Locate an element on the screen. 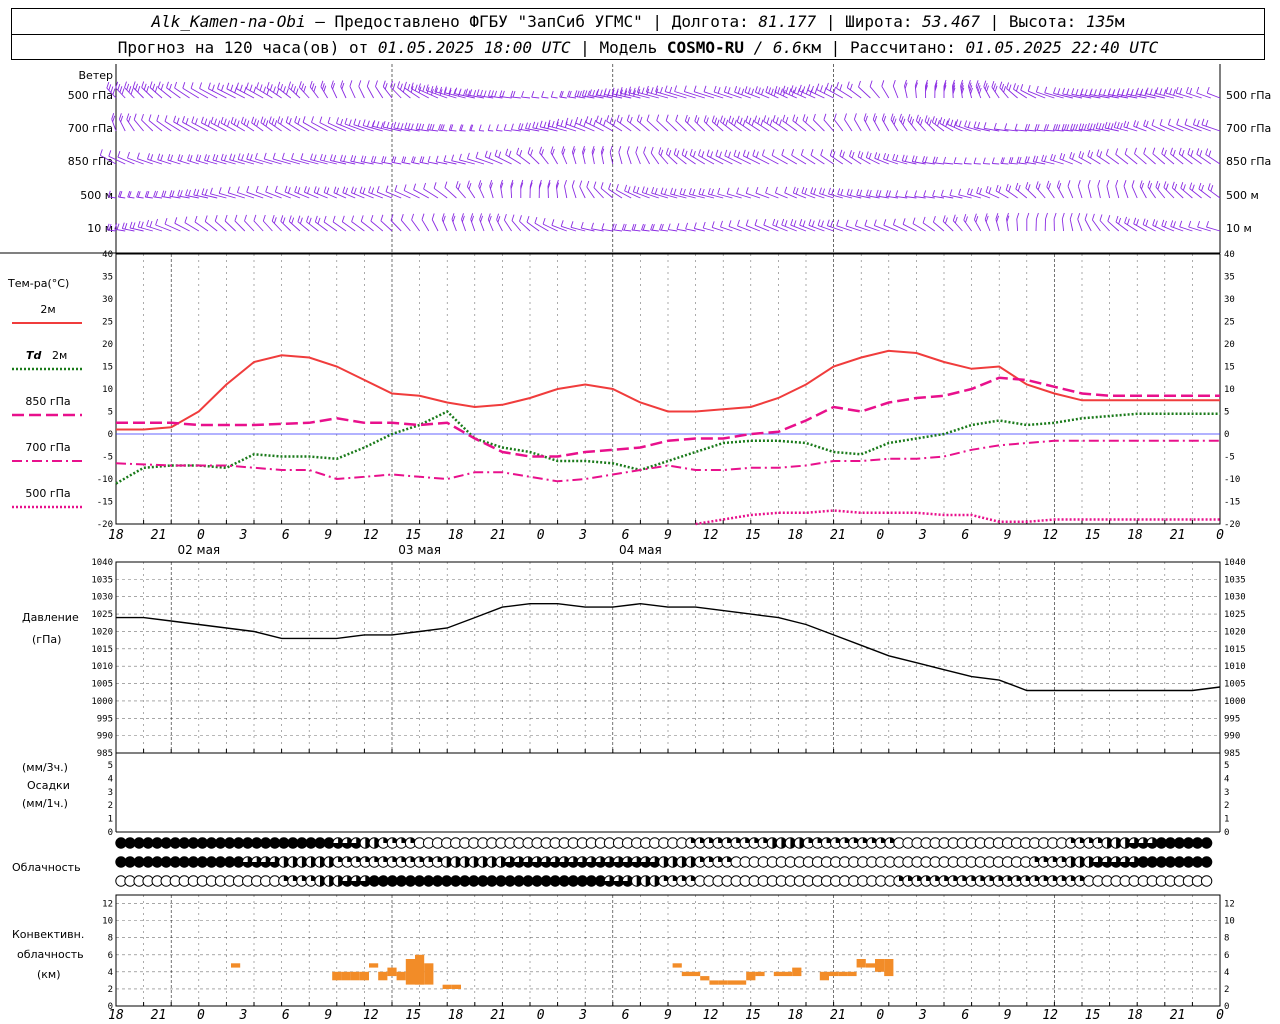  calc-time: 01.05.2025 22:40 UTC is located at coordinates (1062, 47).